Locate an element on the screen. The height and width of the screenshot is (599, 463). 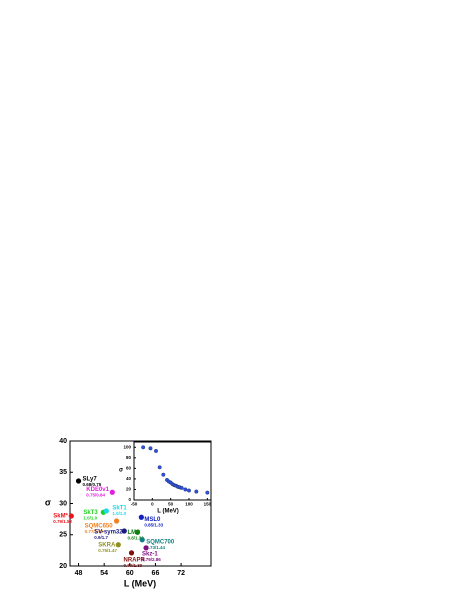
x-tick-label: 100 is located at coordinates (189, 504).